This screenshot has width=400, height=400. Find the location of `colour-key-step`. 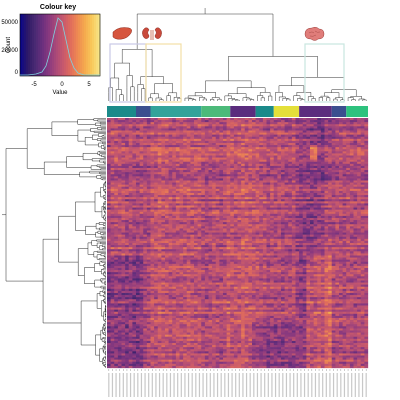

colour-key-step is located at coordinates (21, 45).